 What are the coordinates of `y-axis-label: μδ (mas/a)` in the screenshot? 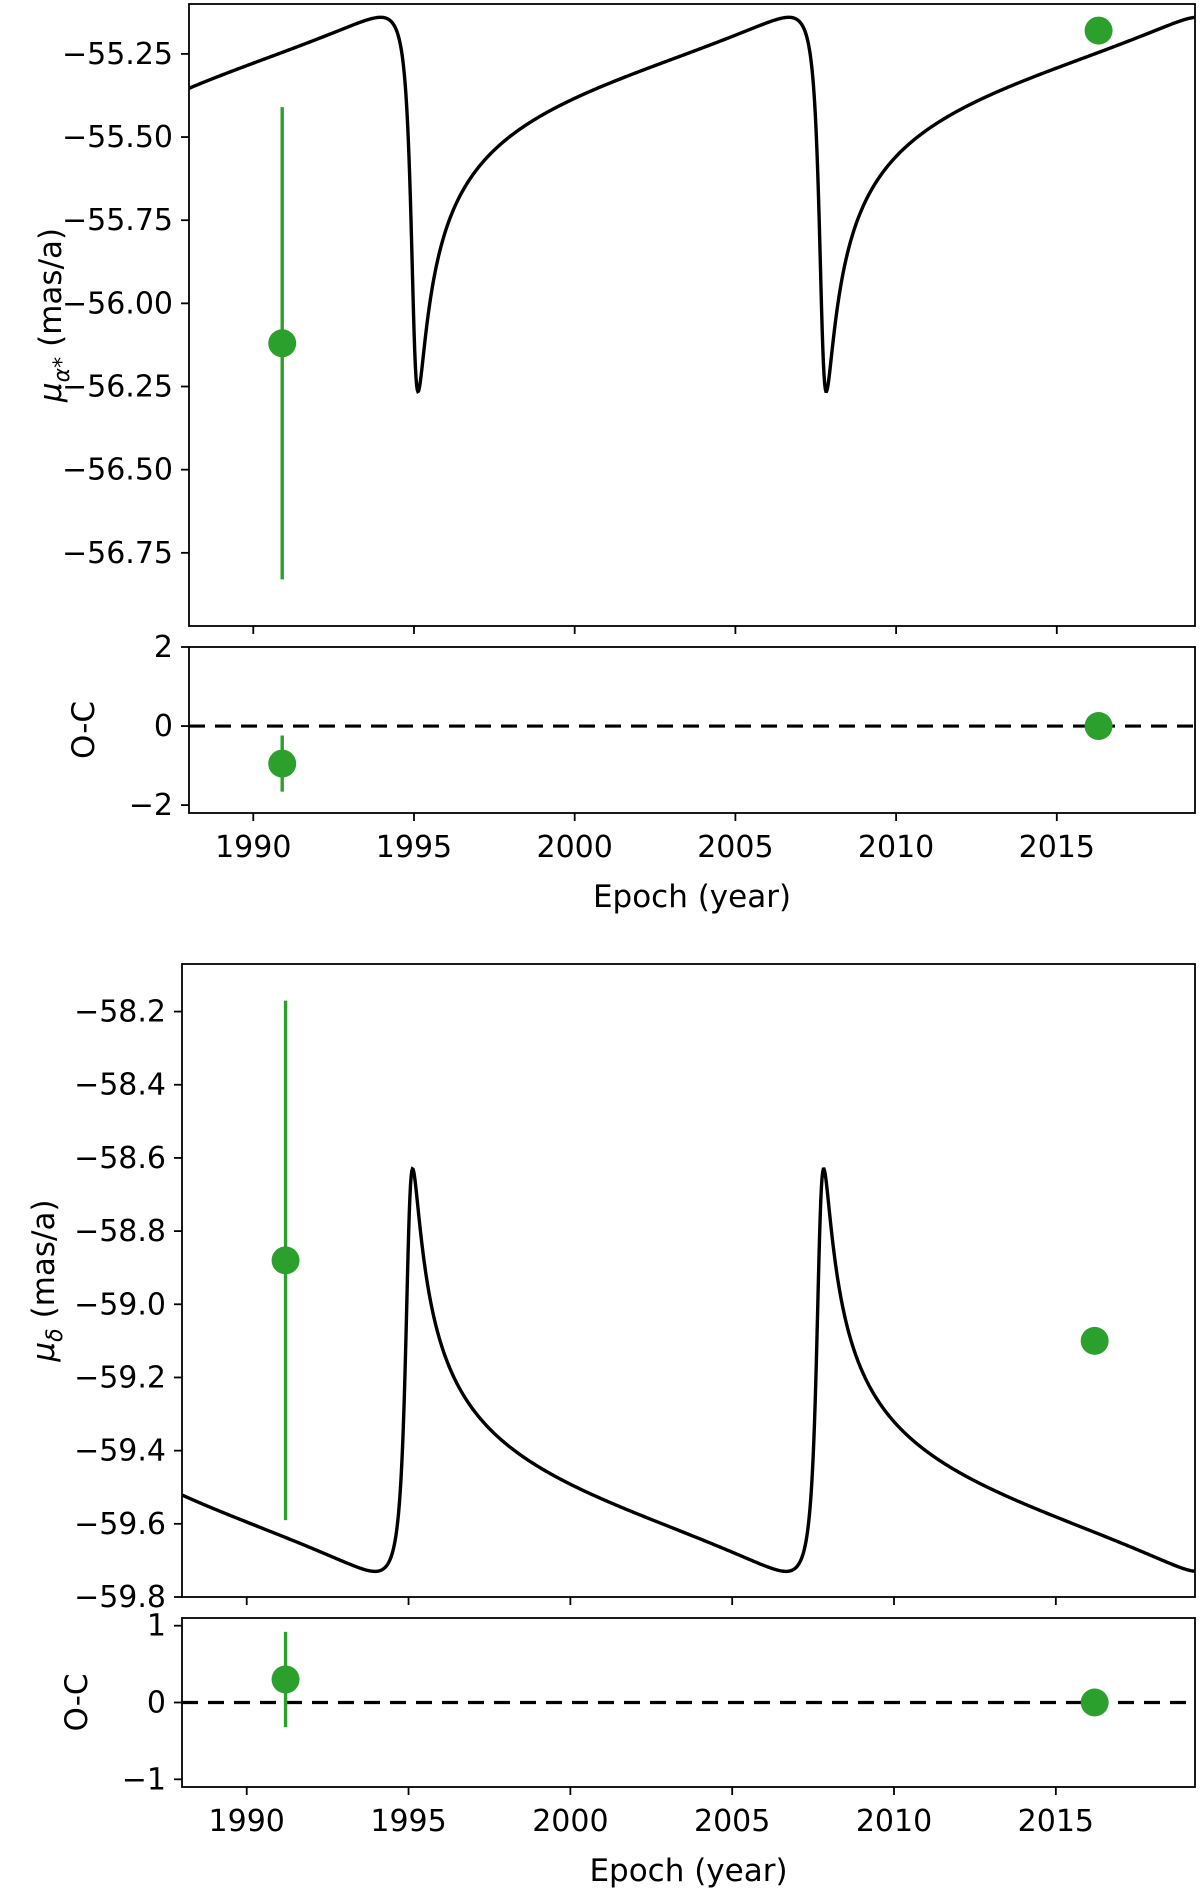 It's located at (47, 1280).